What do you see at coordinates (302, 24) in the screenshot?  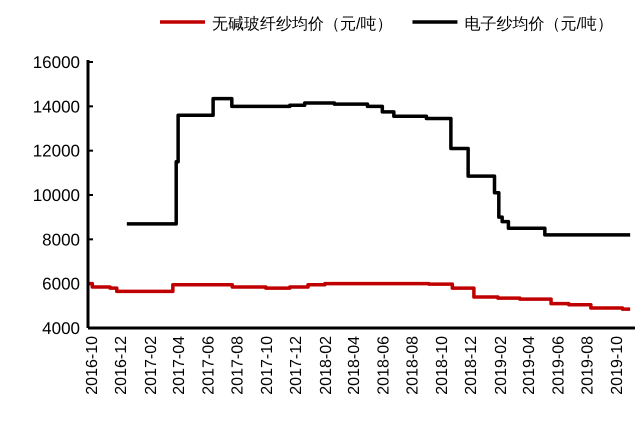 I see `legend-label: 无碱玻纤纱均价（元/吨）` at bounding box center [302, 24].